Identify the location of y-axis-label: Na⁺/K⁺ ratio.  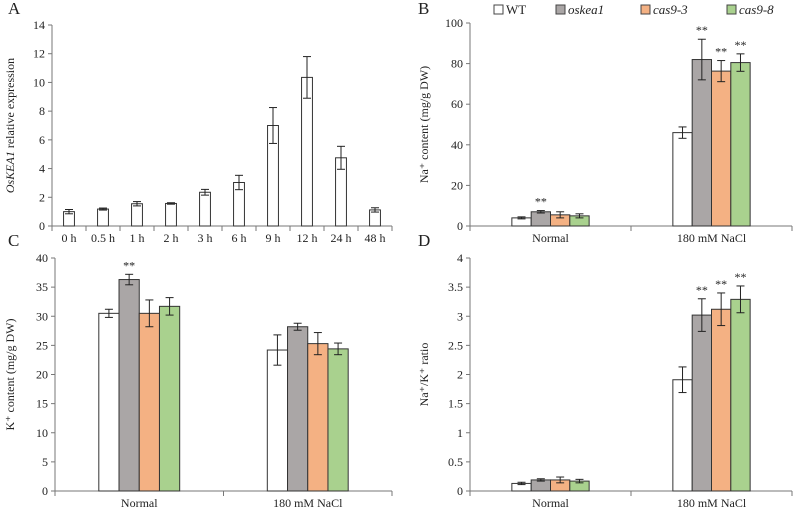
(424, 375).